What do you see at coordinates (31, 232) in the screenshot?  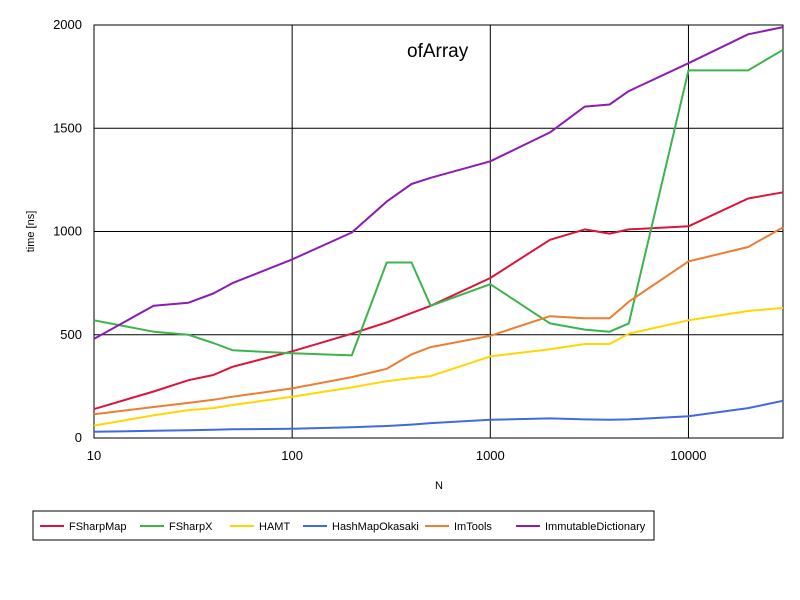 I see `y-axis-title: time [ns]` at bounding box center [31, 232].